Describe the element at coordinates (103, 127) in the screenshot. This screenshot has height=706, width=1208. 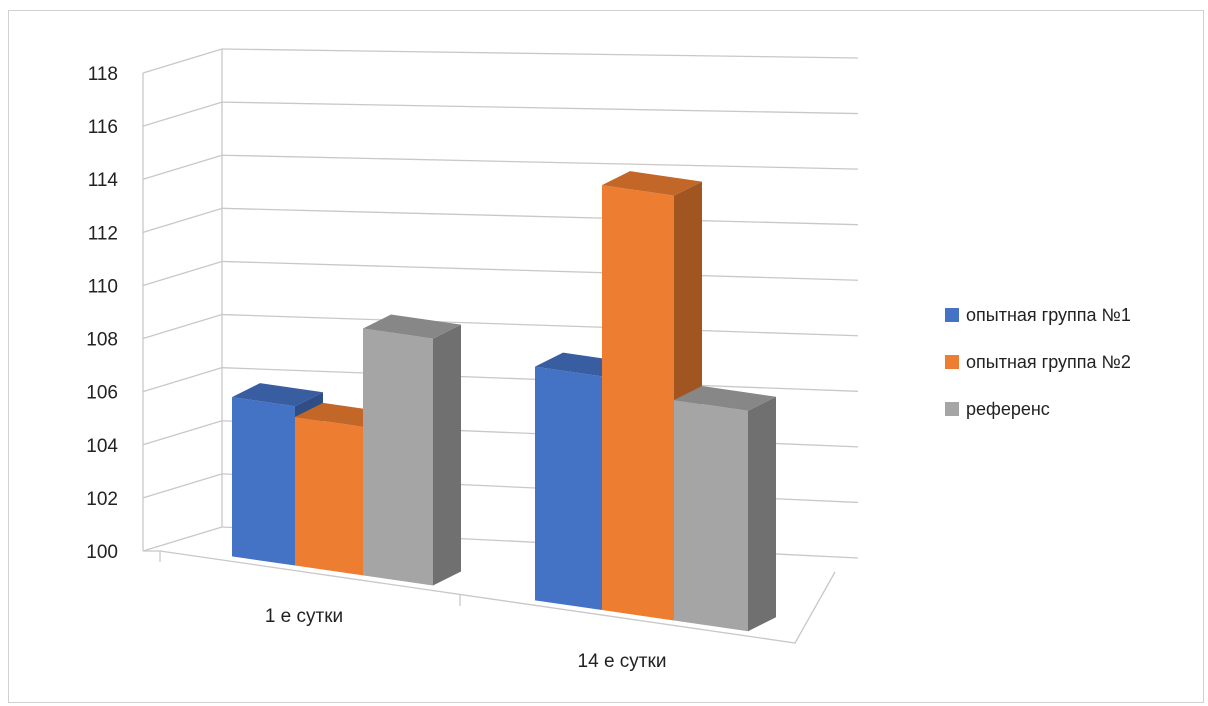
I see `y-tick-label: 116` at that location.